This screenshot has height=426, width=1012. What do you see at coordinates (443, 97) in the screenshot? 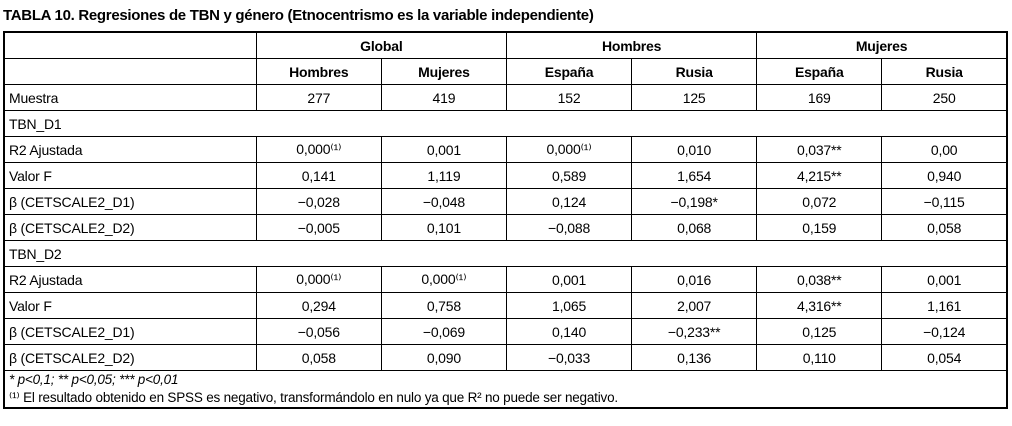
I see `cell-value: 419` at bounding box center [443, 97].